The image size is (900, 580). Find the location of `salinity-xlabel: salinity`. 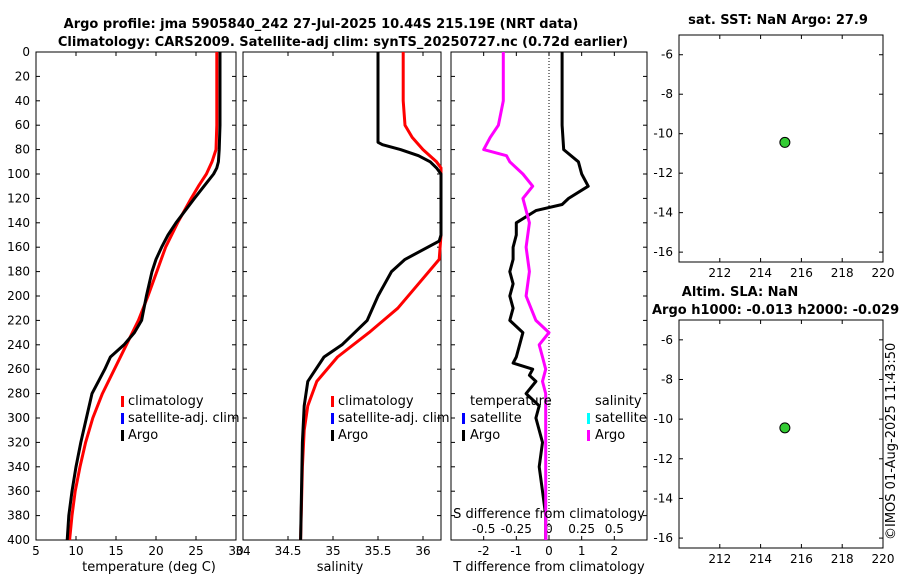

salinity-xlabel: salinity is located at coordinates (340, 567).